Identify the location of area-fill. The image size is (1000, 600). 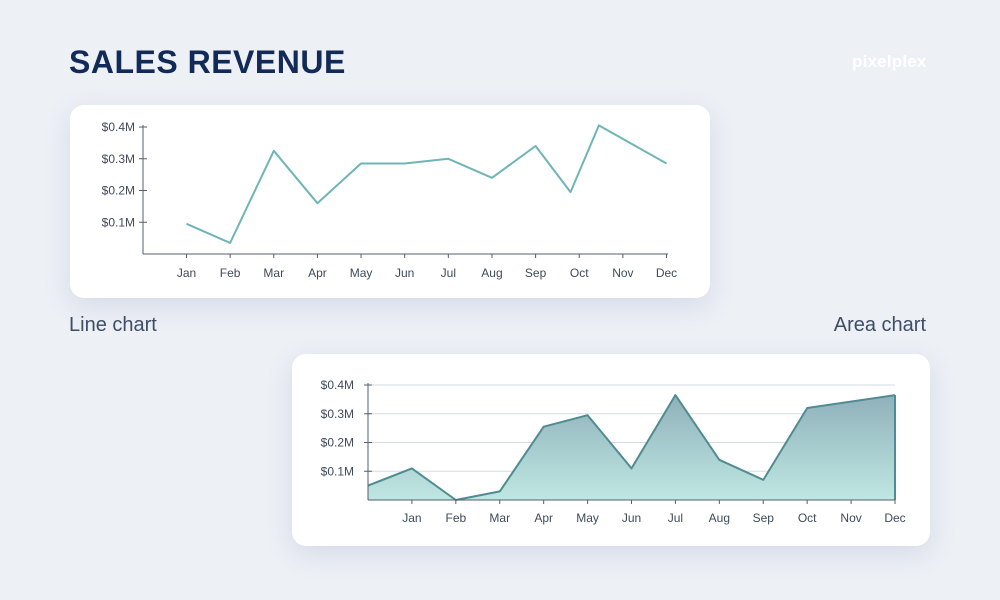
(631, 447).